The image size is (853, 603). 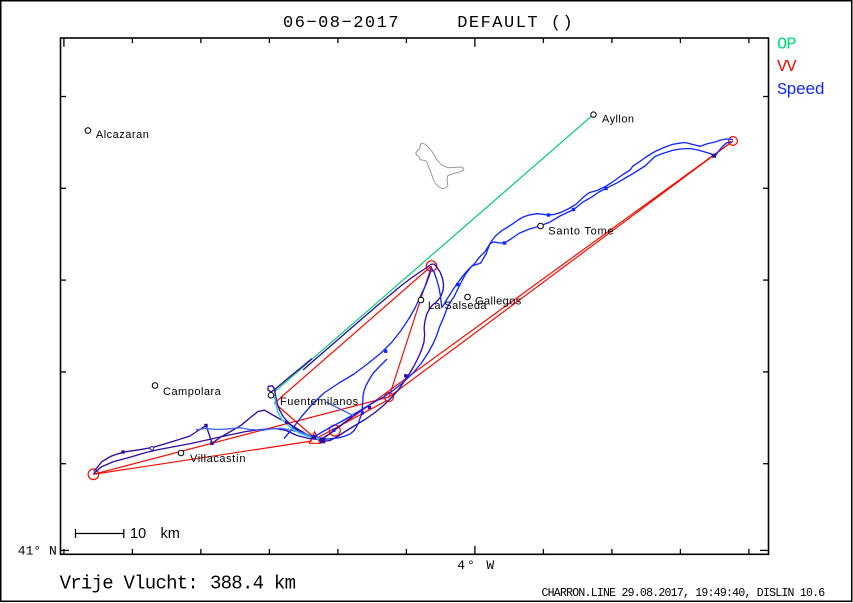 What do you see at coordinates (129, 584) in the screenshot?
I see `svg-text: Vrije Vlucht:` at bounding box center [129, 584].